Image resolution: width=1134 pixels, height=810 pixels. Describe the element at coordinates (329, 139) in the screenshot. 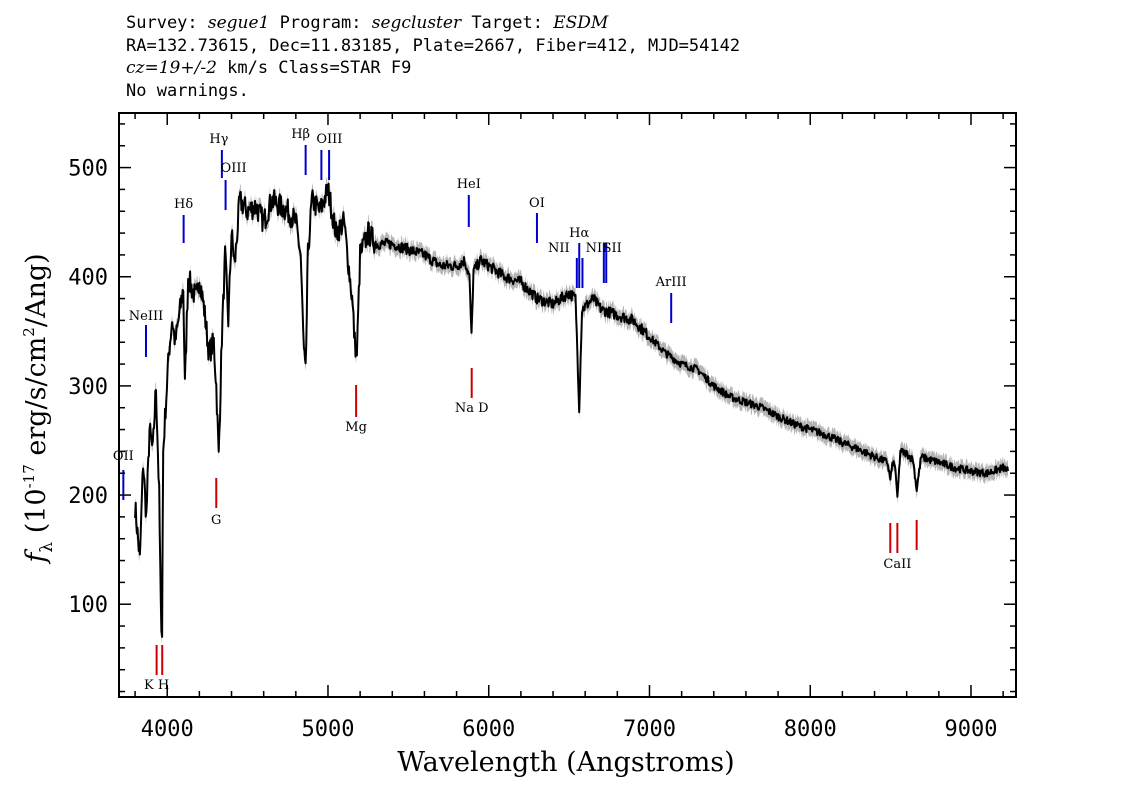

I see `marker-label-oiii-4959: OIII` at that location.